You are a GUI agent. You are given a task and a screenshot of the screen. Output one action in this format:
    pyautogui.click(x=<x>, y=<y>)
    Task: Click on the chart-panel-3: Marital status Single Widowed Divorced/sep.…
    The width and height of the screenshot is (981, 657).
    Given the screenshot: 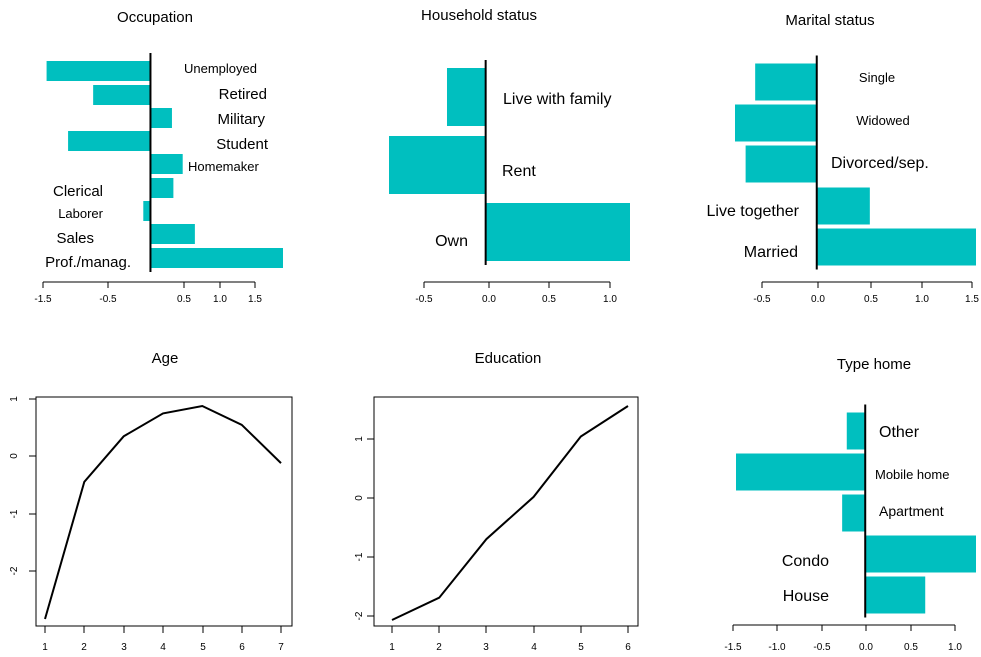 What is the action you would take?
    pyautogui.click(x=842, y=158)
    